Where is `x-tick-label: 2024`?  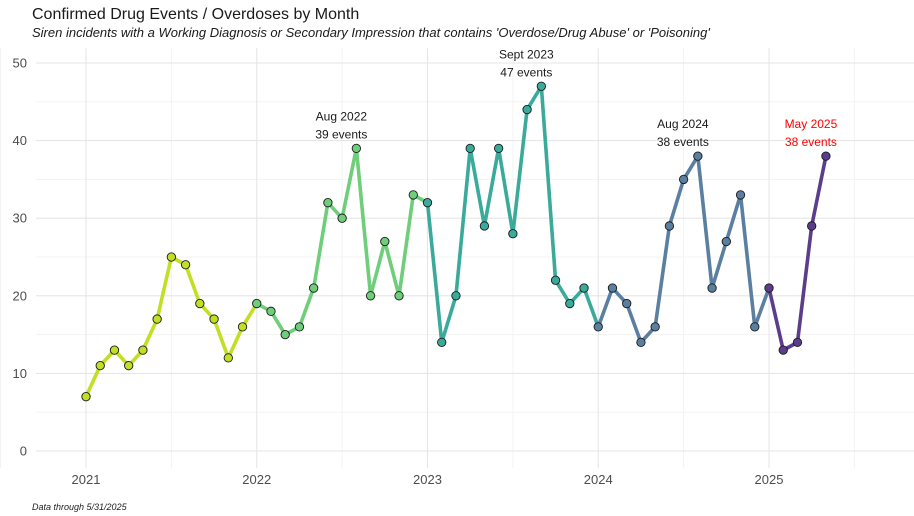
x-tick-label: 2024 is located at coordinates (598, 479).